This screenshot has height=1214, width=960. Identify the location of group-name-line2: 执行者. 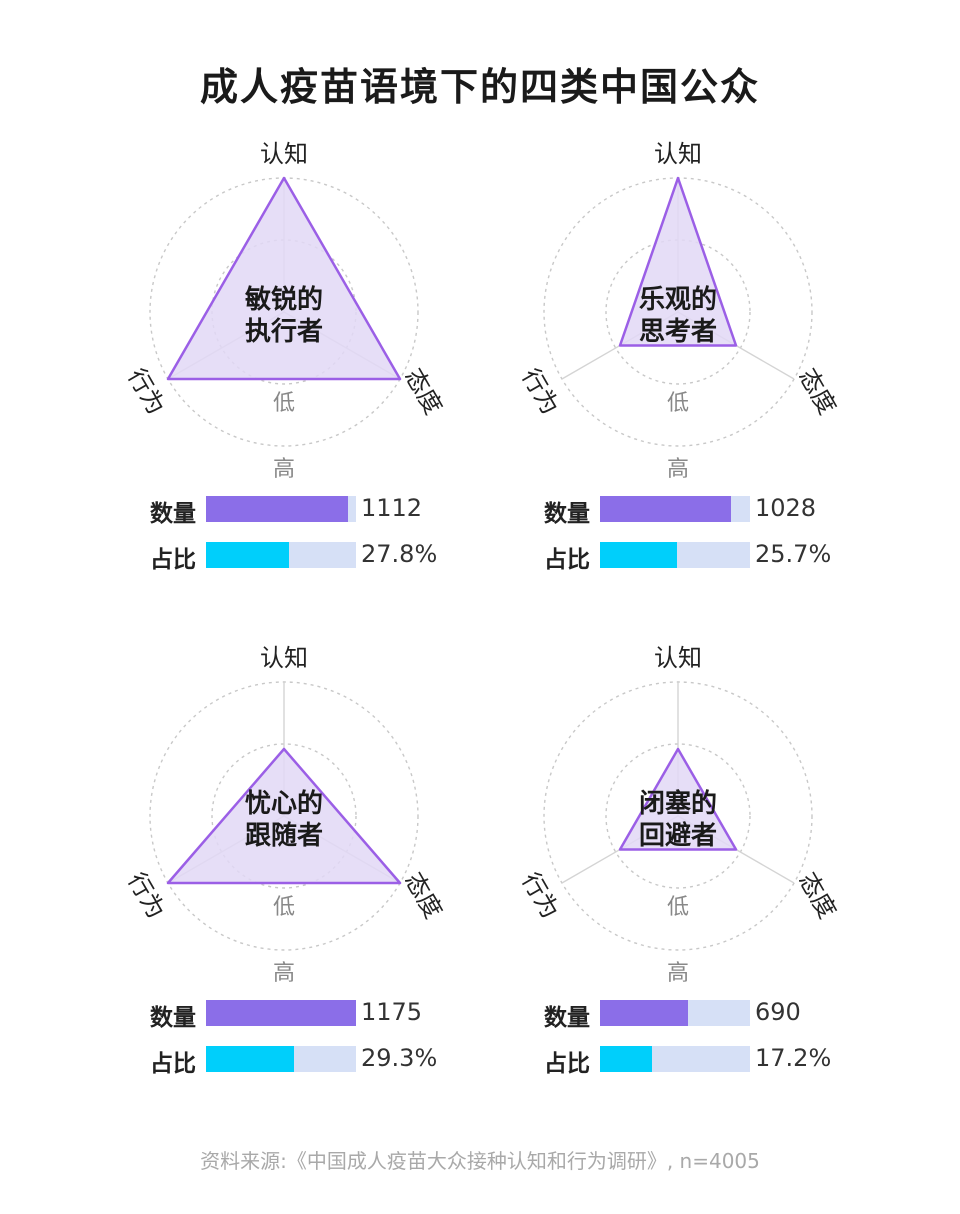
(284, 331).